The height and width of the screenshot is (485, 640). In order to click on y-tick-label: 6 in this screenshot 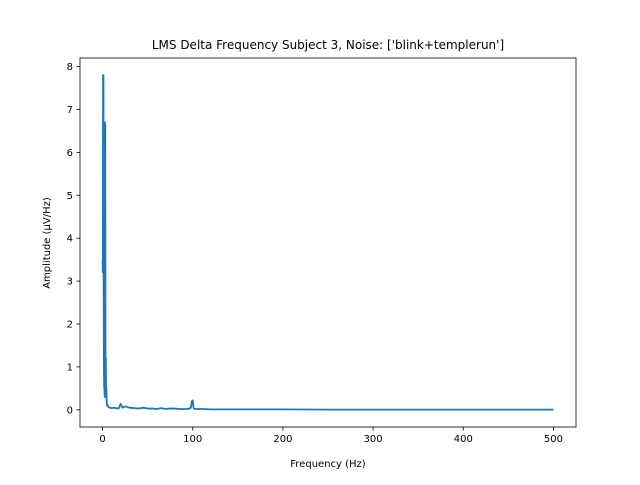, I will do `click(70, 153)`.